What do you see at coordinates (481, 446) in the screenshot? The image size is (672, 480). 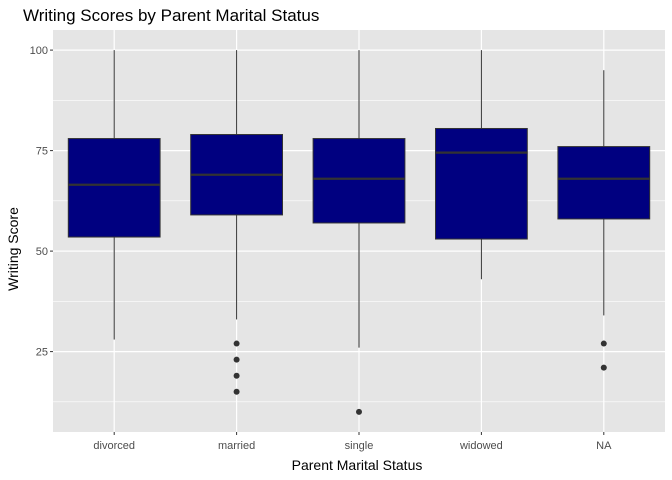 I see `x-tick-label: widowed` at bounding box center [481, 446].